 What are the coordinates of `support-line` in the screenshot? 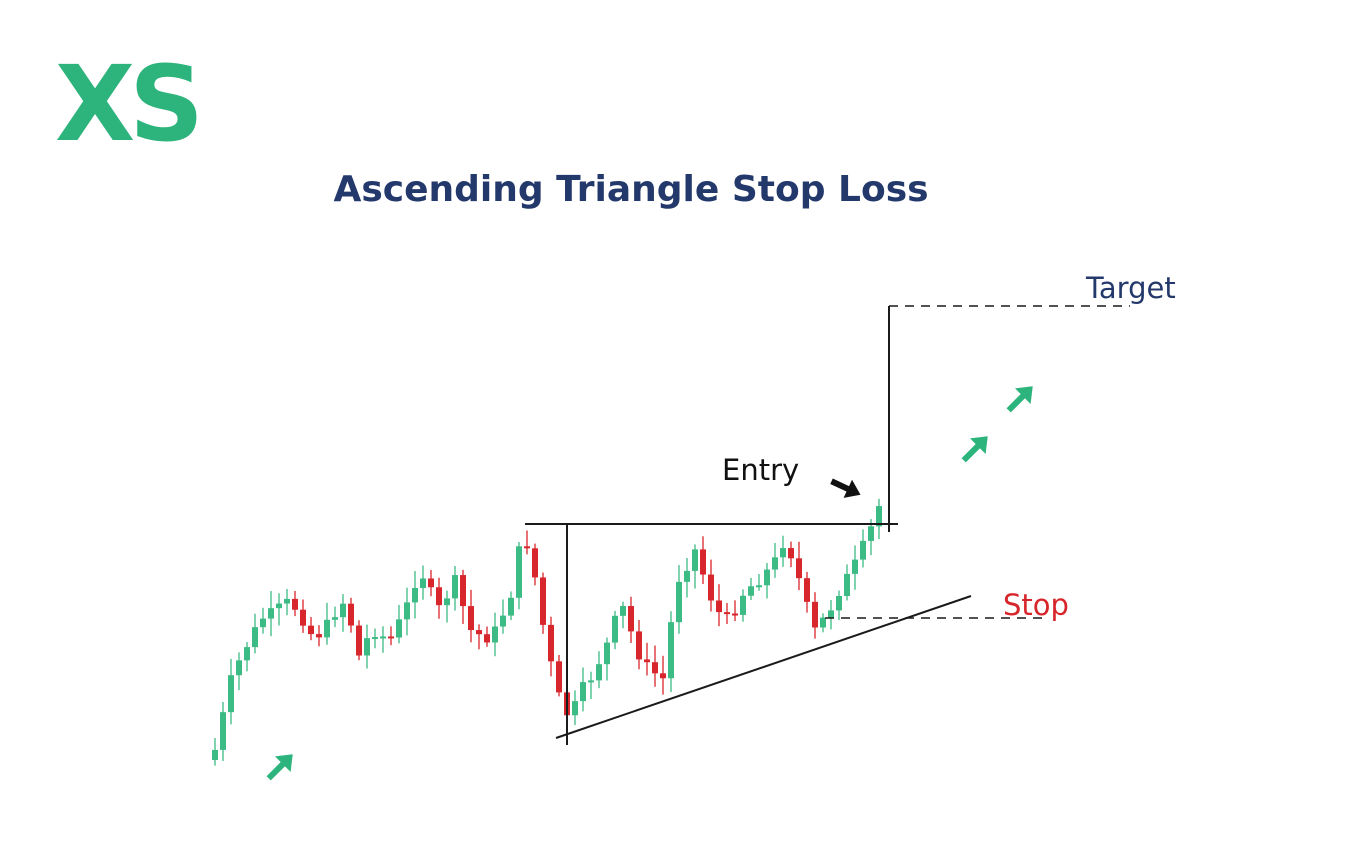 It's located at (763, 667).